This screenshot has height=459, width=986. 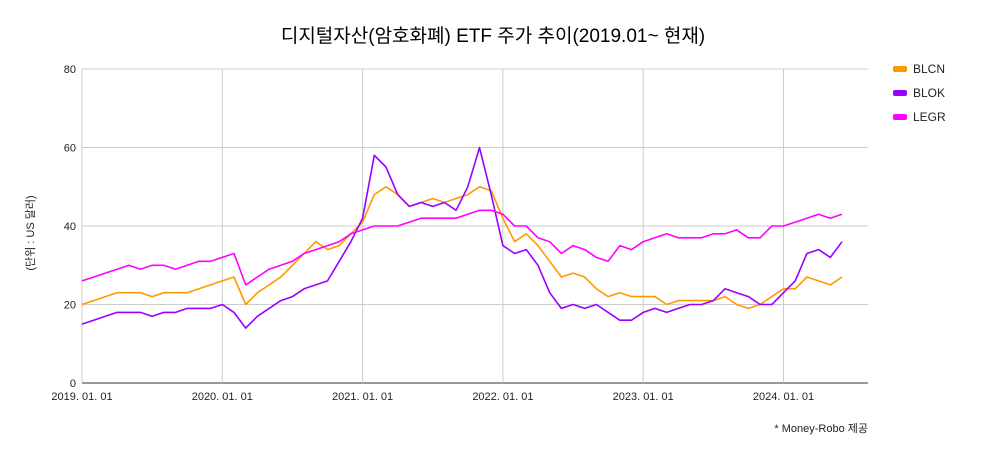 I want to click on footnote: * Money-Robo 제공, so click(x=821, y=428).